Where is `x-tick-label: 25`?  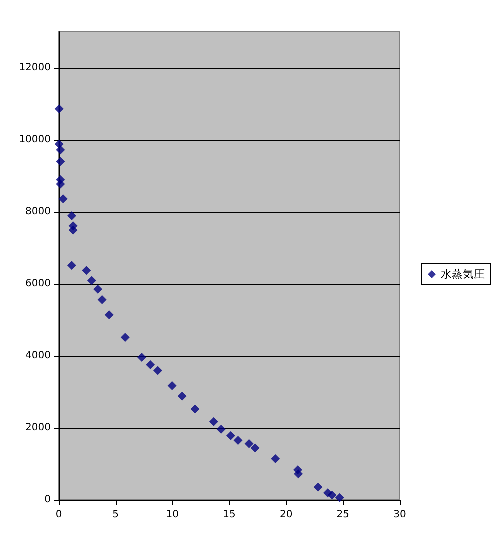
x-tick-label: 25 is located at coordinates (343, 515).